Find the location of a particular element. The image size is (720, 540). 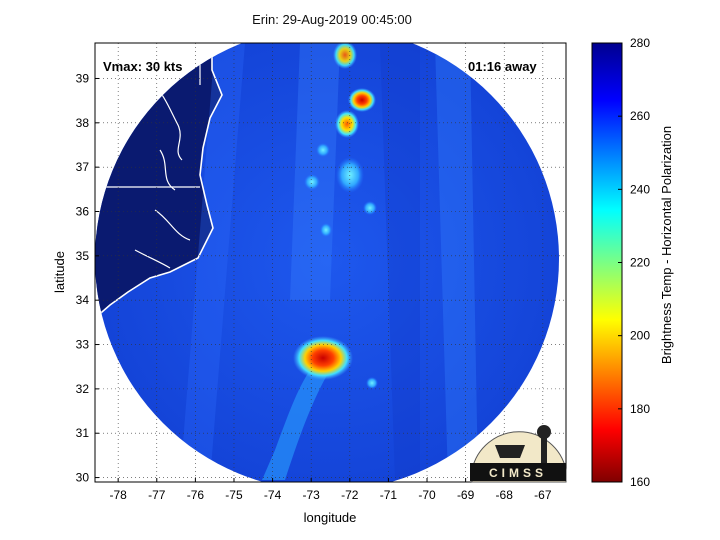

x-tick-label: -69 is located at coordinates (466, 495).